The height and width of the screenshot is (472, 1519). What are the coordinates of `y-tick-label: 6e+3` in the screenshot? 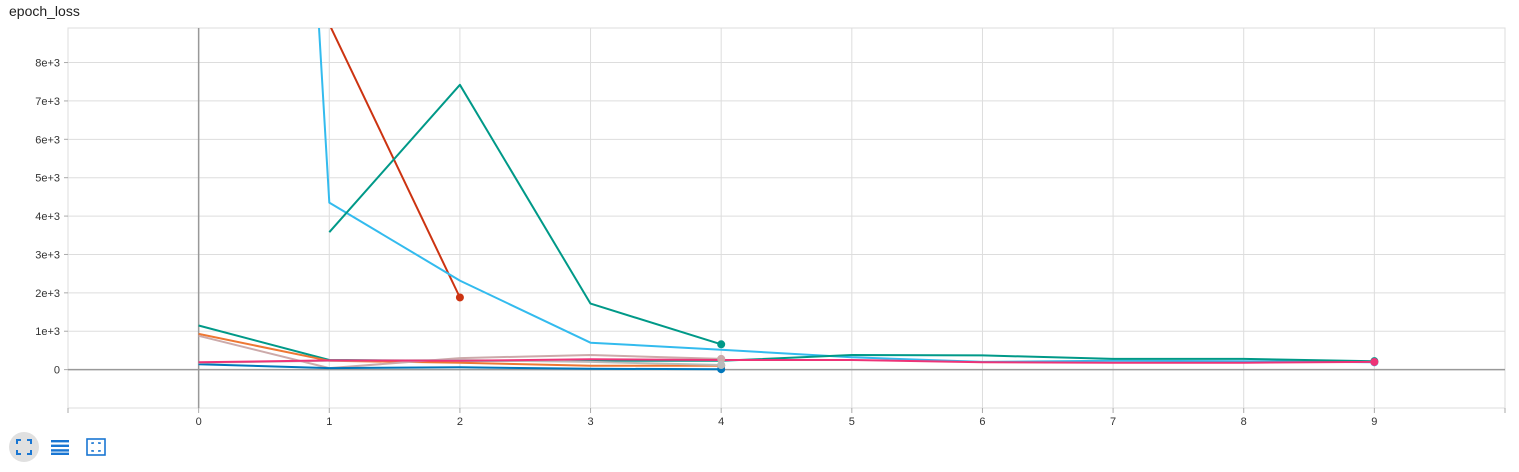 It's located at (47, 140).